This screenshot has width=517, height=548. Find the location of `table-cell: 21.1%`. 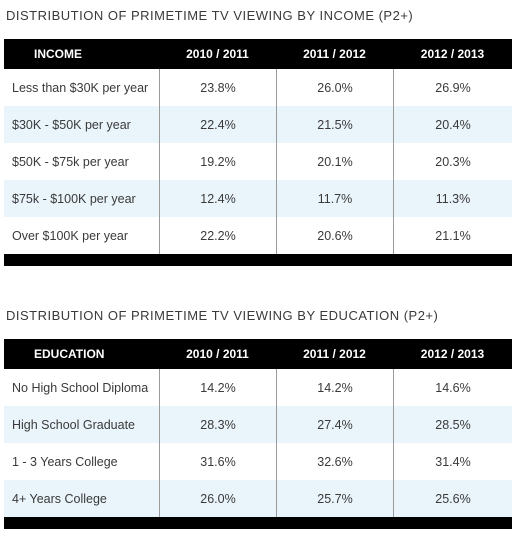

table-cell: 21.1% is located at coordinates (452, 235).